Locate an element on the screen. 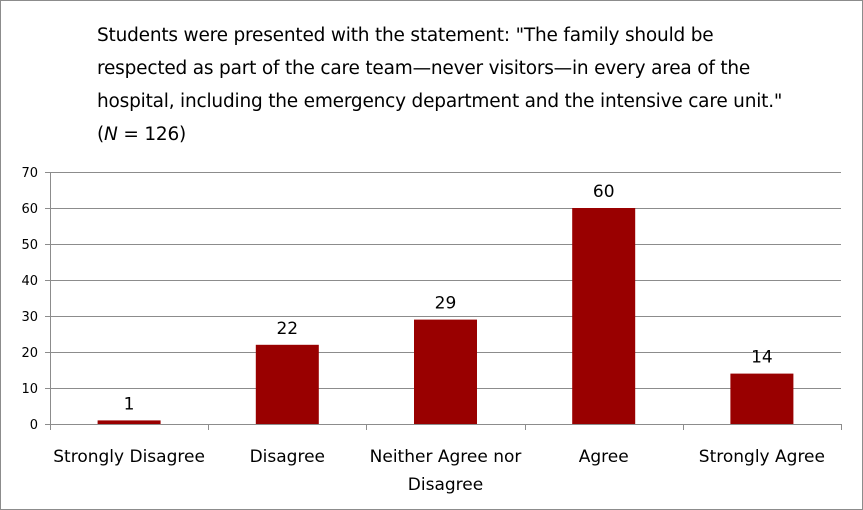  chart-title-part: = 126) is located at coordinates (152, 134).